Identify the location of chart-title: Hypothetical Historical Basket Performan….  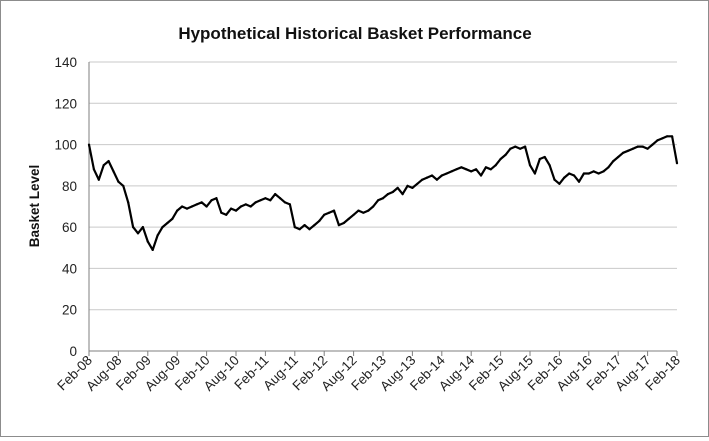
(354, 33).